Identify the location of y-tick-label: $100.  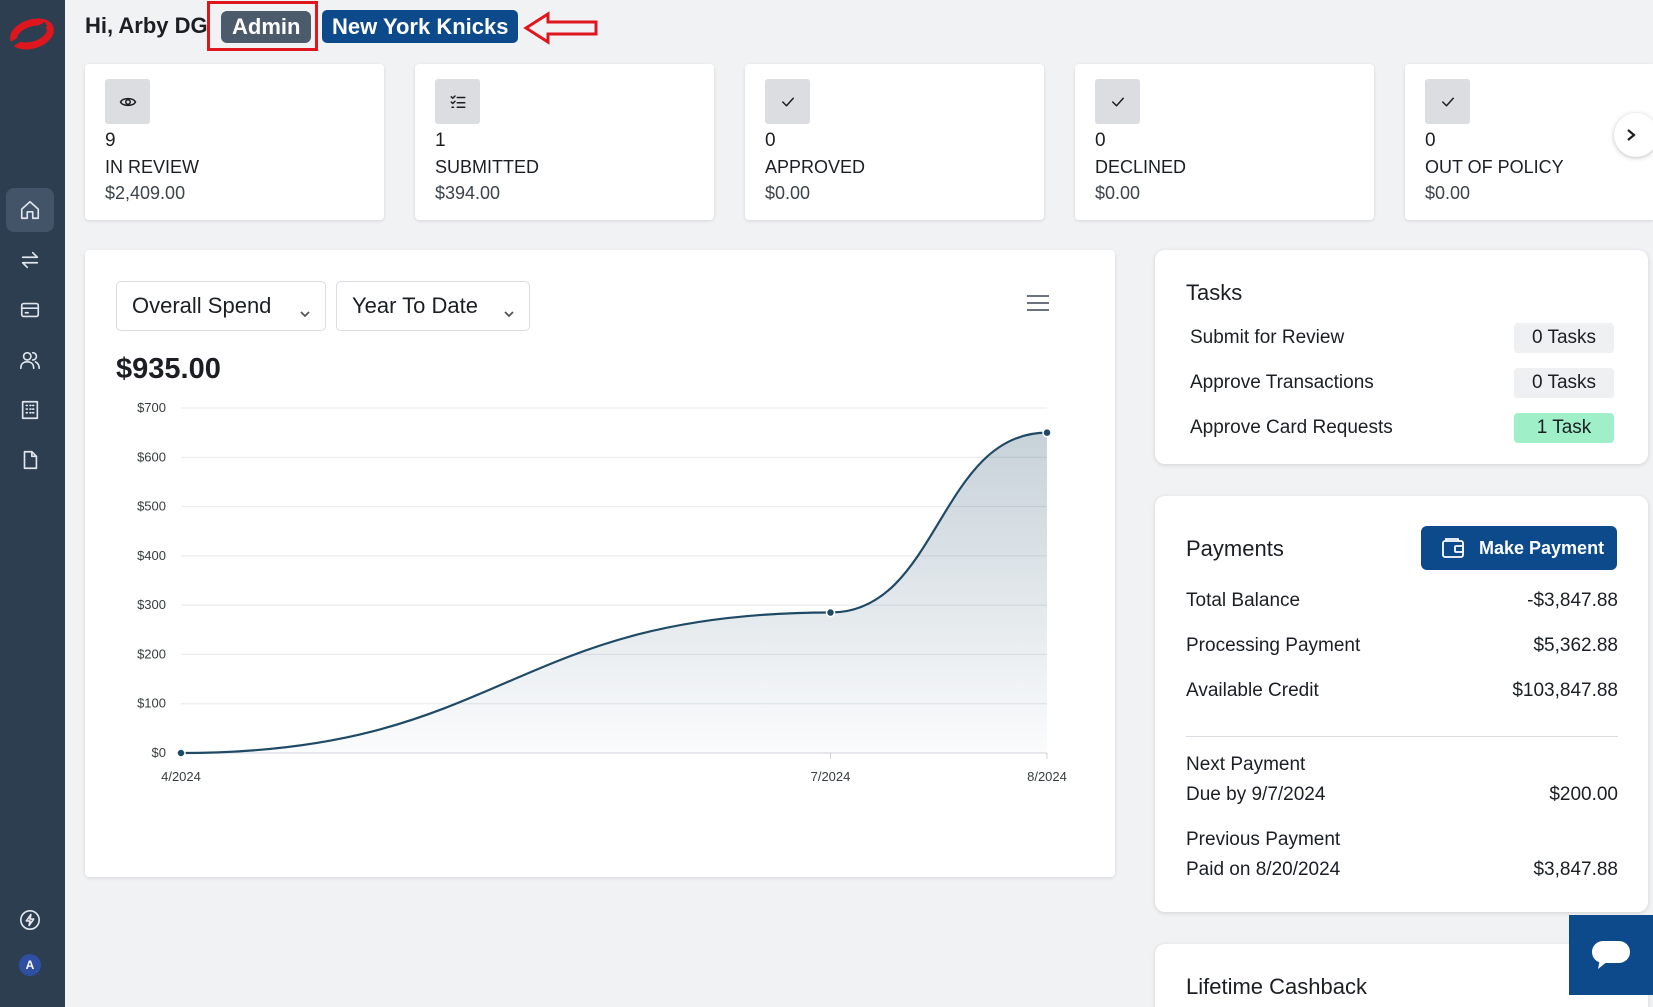
(151, 703).